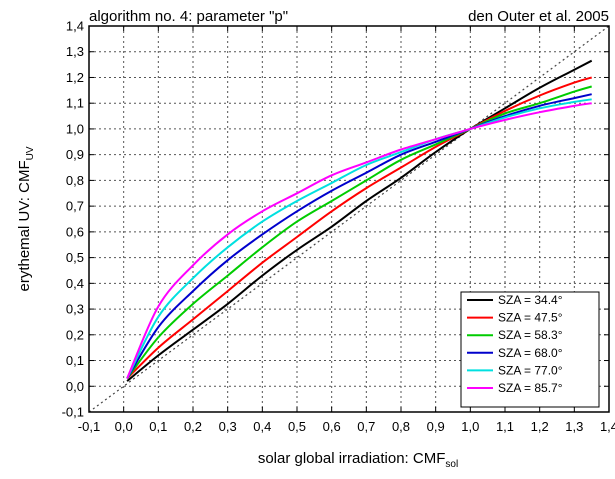 This screenshot has width=615, height=479. I want to click on x-tick-label: 1,3, so click(574, 426).